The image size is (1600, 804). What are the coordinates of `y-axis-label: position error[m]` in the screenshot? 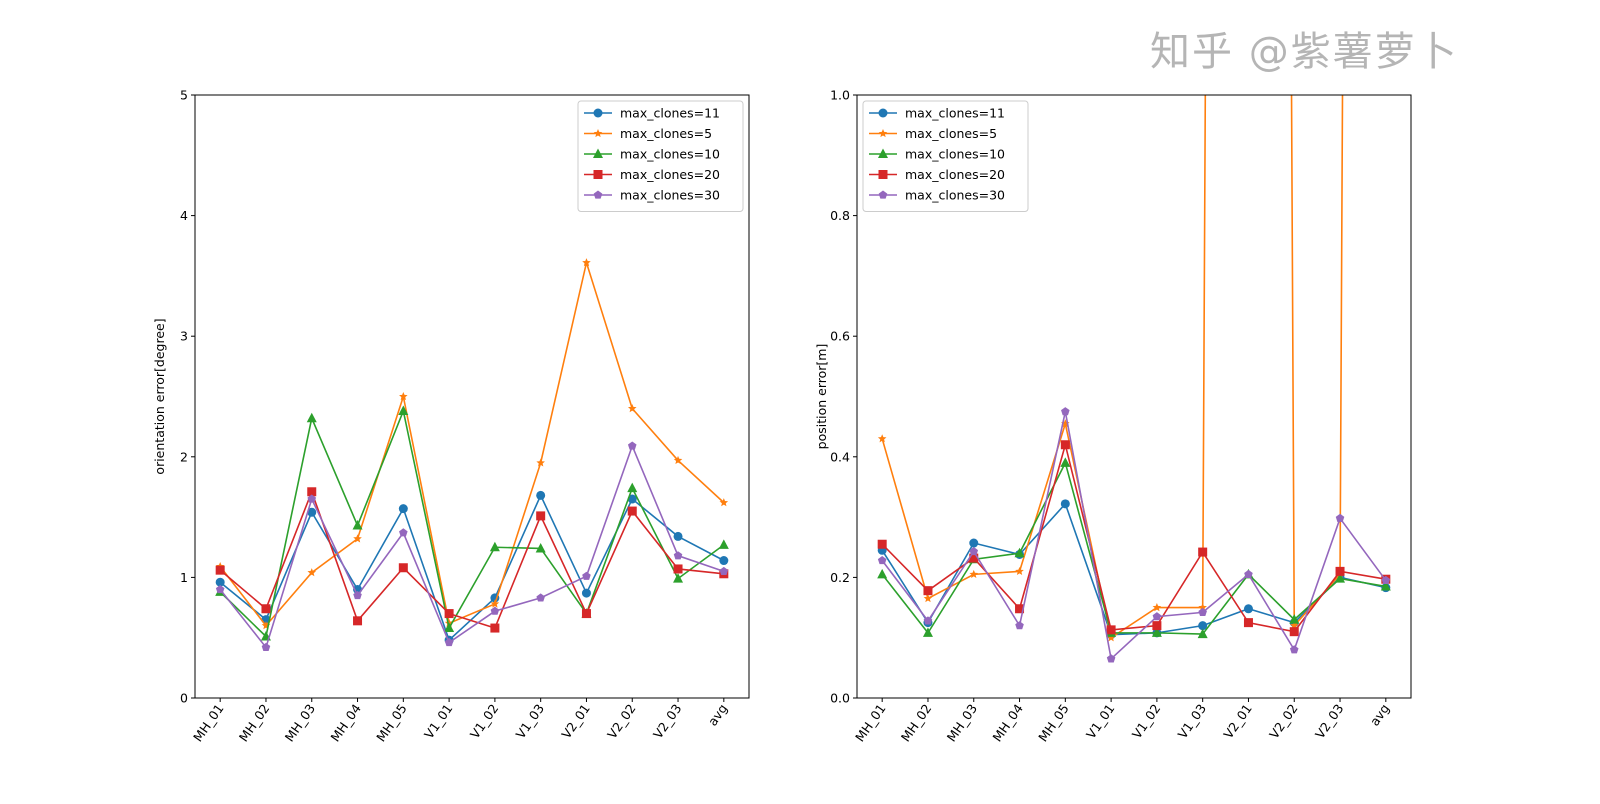 It's located at (821, 397).